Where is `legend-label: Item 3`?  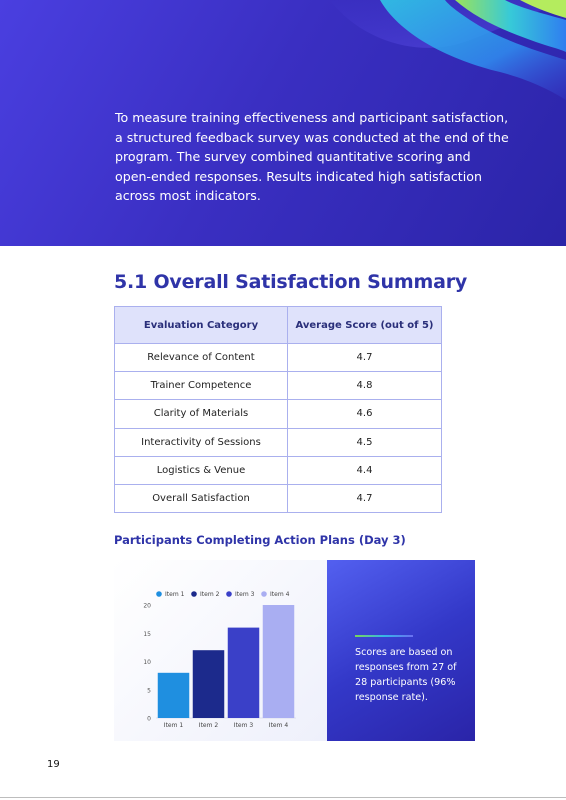
legend-label: Item 3 is located at coordinates (245, 594).